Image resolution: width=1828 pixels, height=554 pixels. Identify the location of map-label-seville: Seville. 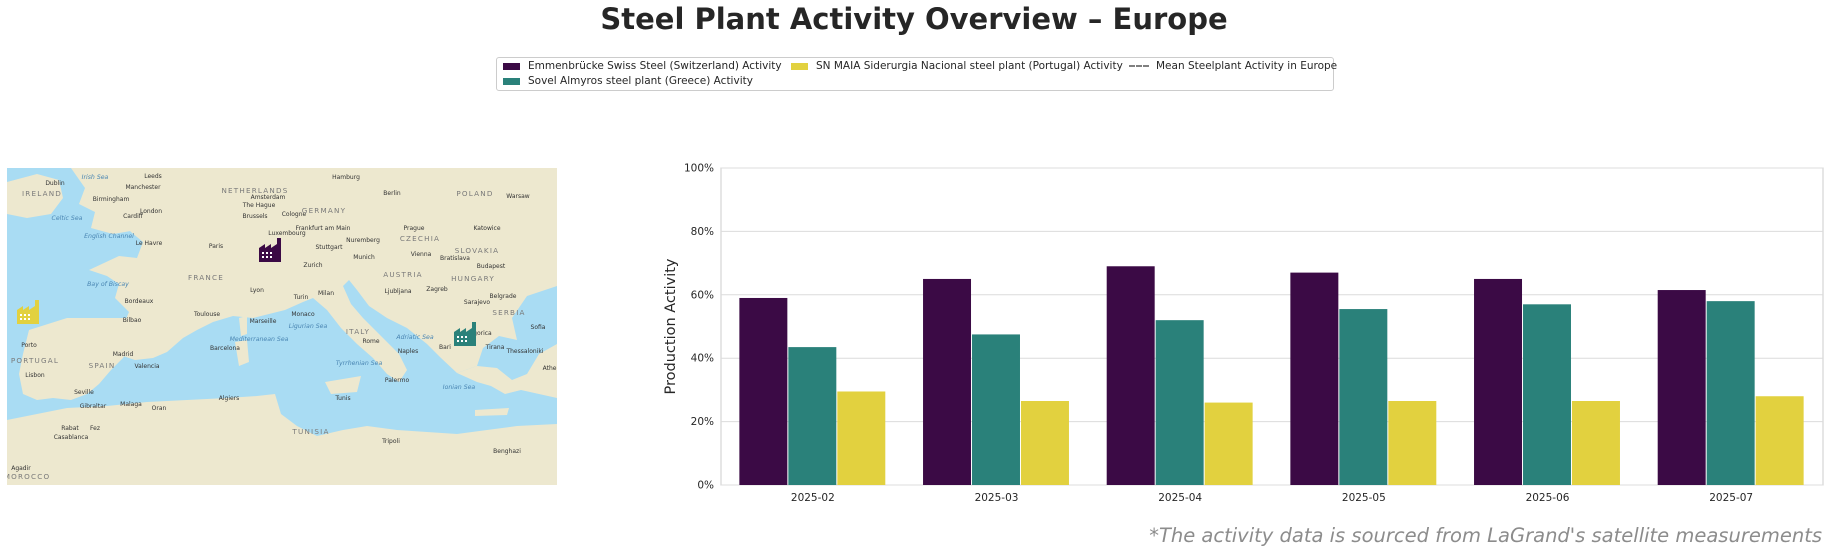
(84, 392).